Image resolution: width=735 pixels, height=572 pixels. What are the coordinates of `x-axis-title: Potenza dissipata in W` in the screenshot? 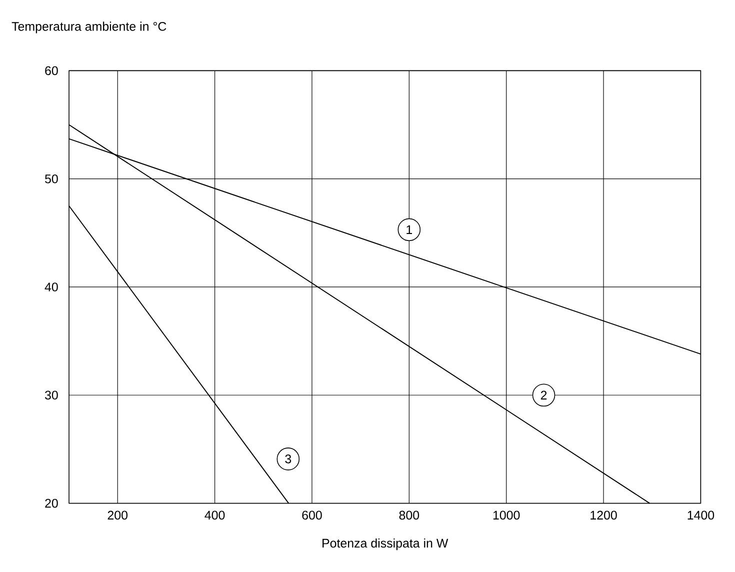 It's located at (385, 544).